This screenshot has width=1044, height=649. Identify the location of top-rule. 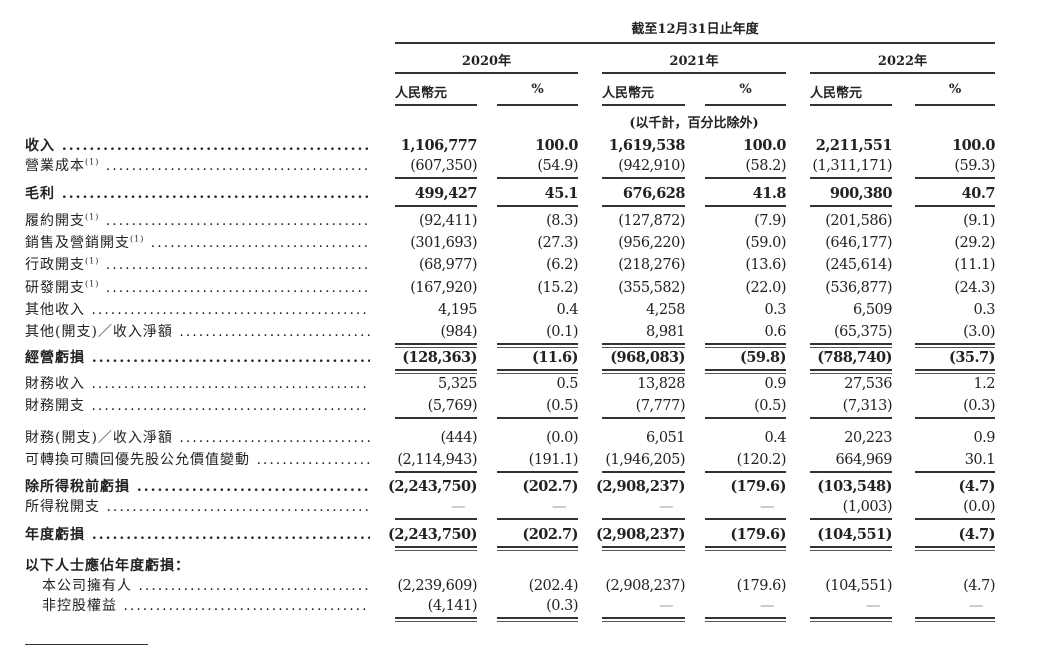
(695, 43).